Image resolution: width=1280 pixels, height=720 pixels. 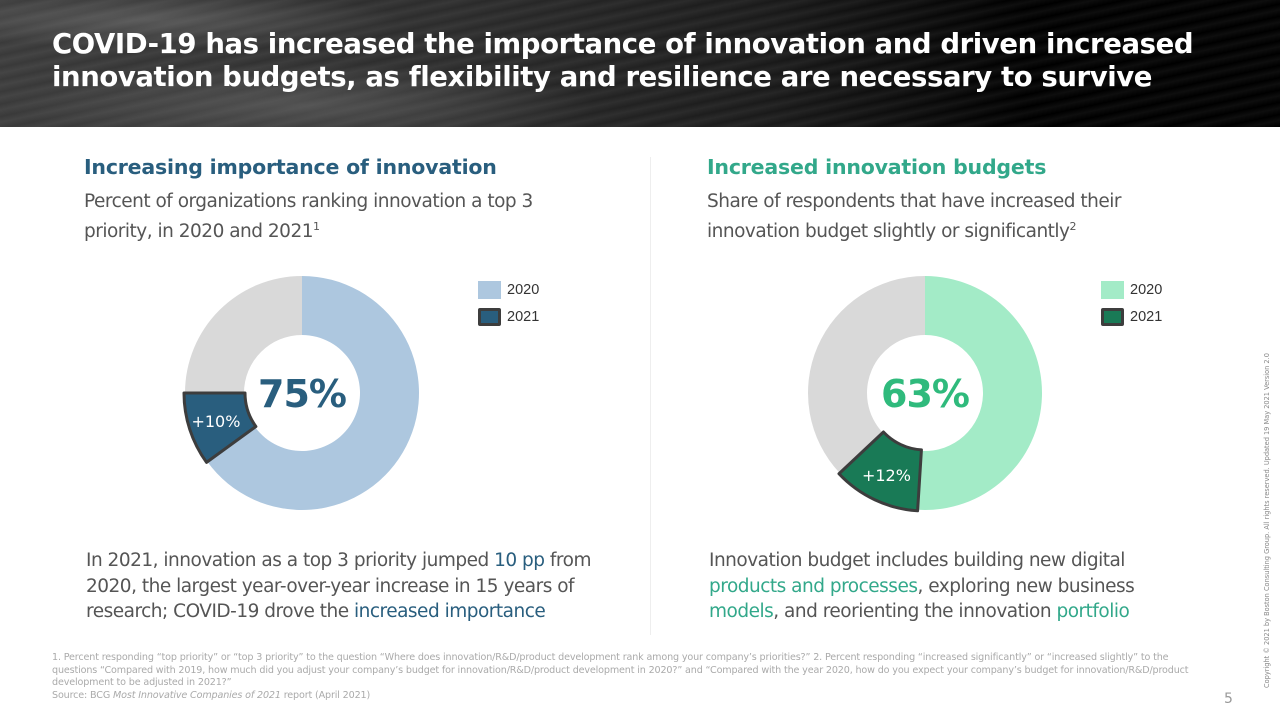 I want to click on left-body-highlight: 10 pp, so click(x=519, y=560).